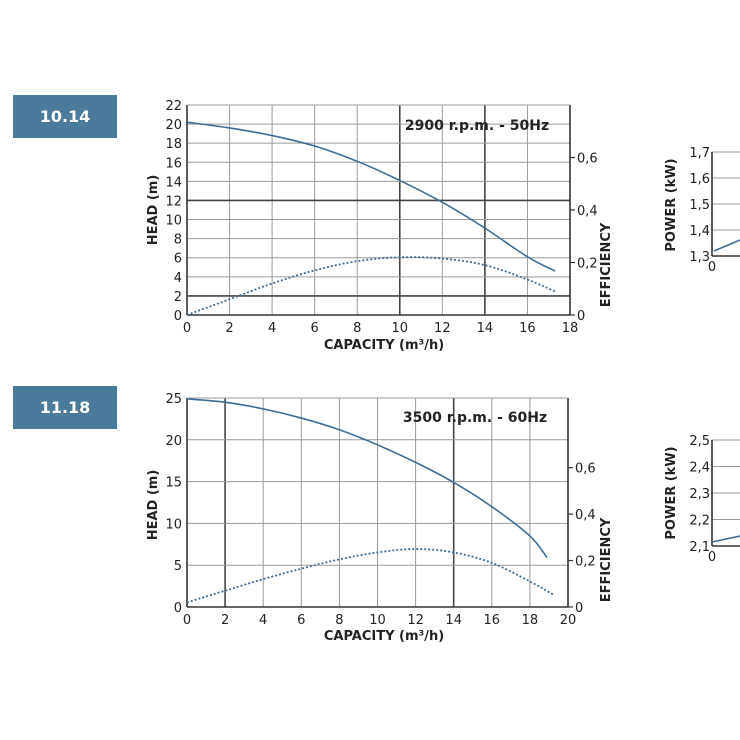 Image resolution: width=740 pixels, height=740 pixels. Describe the element at coordinates (178, 259) in the screenshot. I see `y-tick-label: 6` at that location.